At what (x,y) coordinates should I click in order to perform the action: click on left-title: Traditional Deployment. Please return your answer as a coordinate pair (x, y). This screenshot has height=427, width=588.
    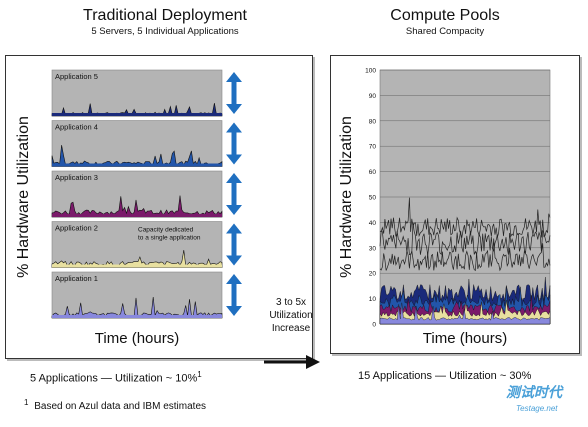
    Looking at the image, I should click on (165, 15).